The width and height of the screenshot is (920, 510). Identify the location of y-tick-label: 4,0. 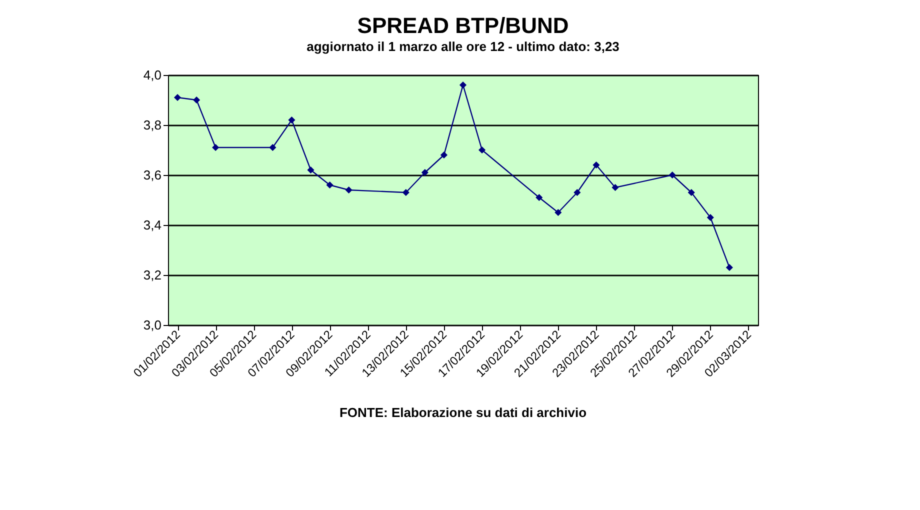
(152, 75).